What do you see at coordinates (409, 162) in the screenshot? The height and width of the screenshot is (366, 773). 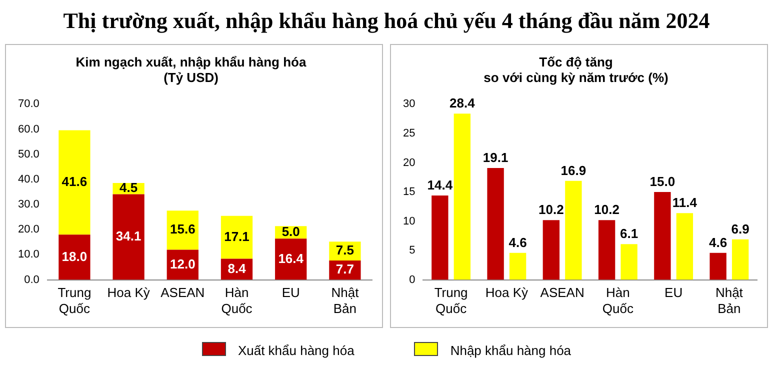 I see `y-tick-label: 20` at bounding box center [409, 162].